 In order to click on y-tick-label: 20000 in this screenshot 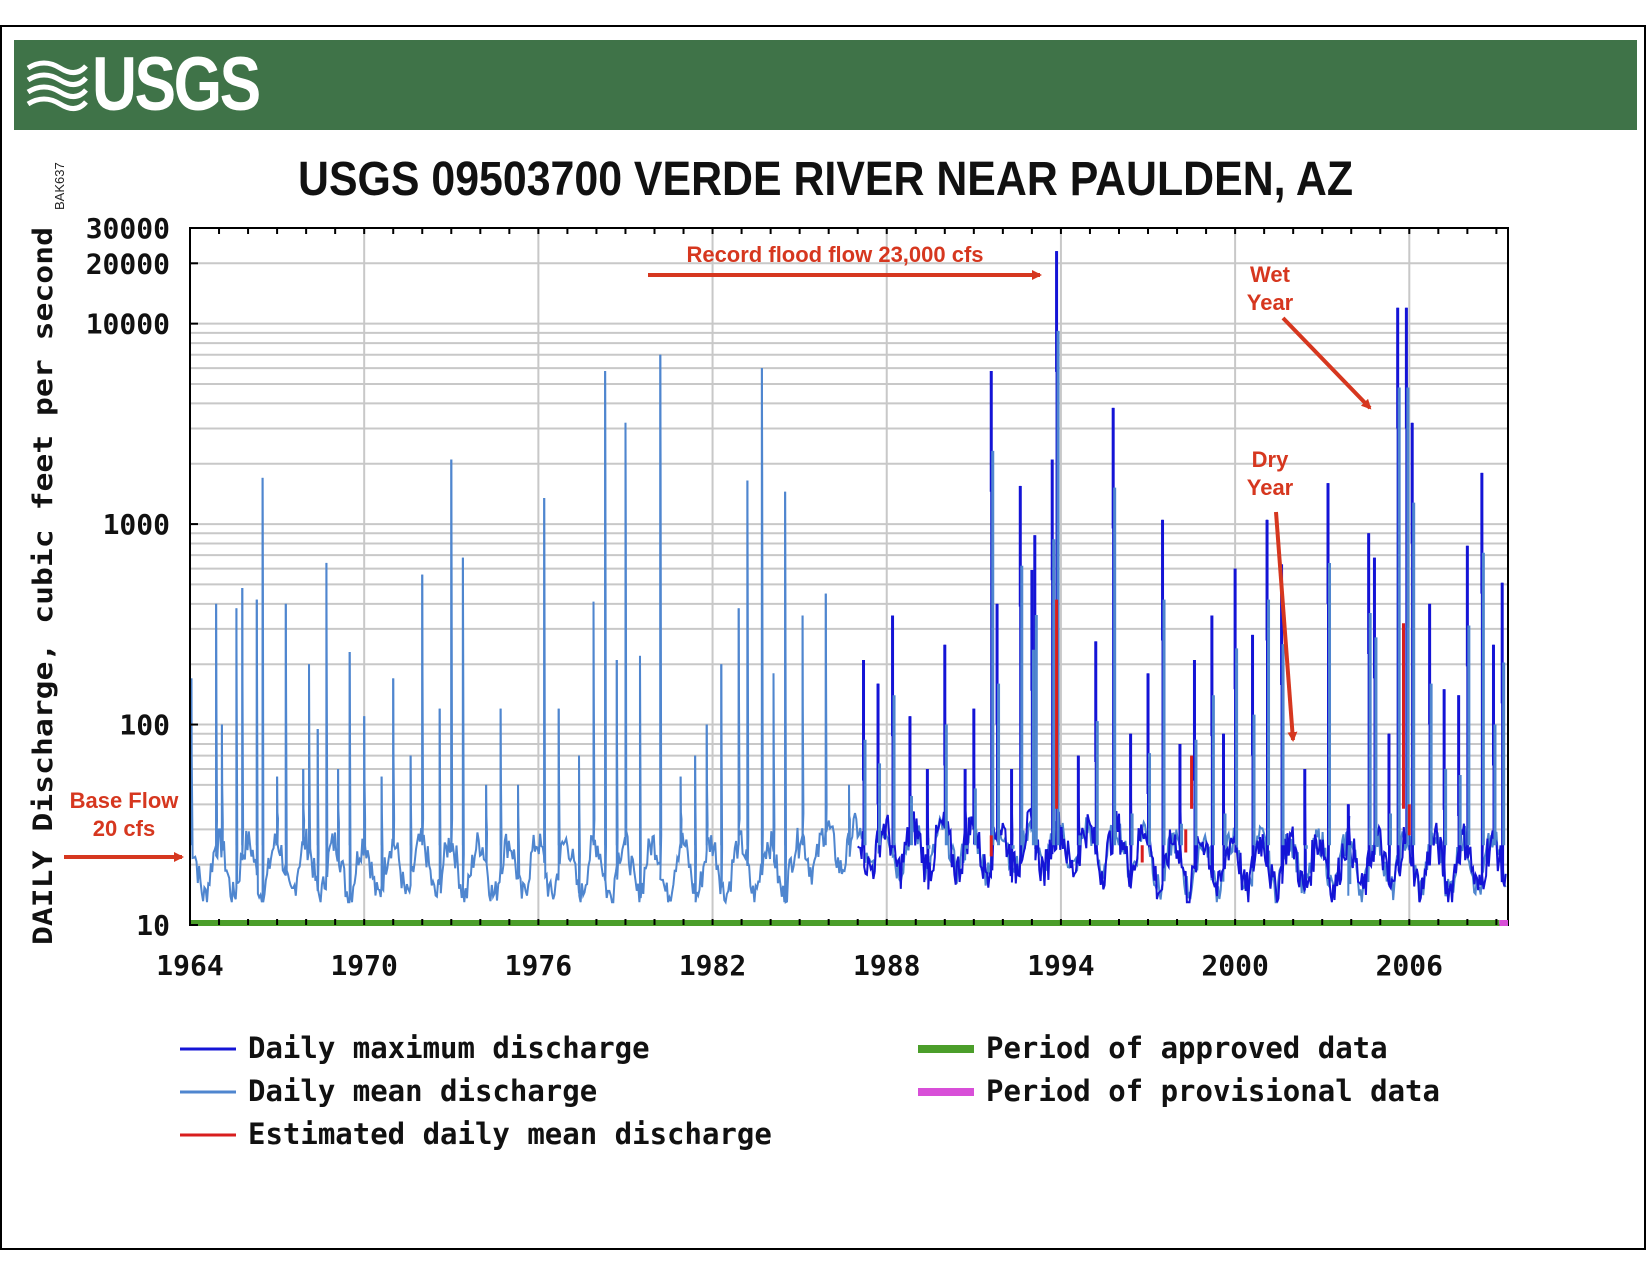, I will do `click(128, 263)`.